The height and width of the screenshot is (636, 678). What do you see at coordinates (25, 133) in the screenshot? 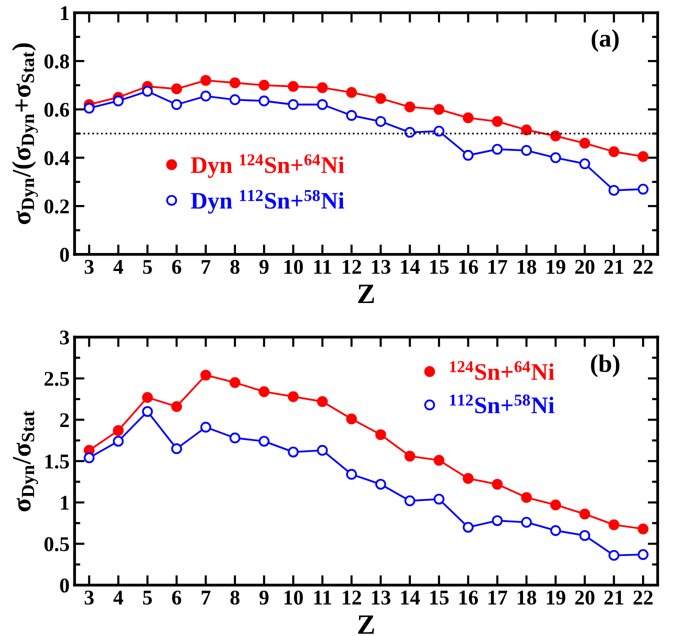
I see `y-axis-title: σ$_{Dyn}$/(σ$_{Dyn}$+σ$_{Stat}$)` at bounding box center [25, 133].